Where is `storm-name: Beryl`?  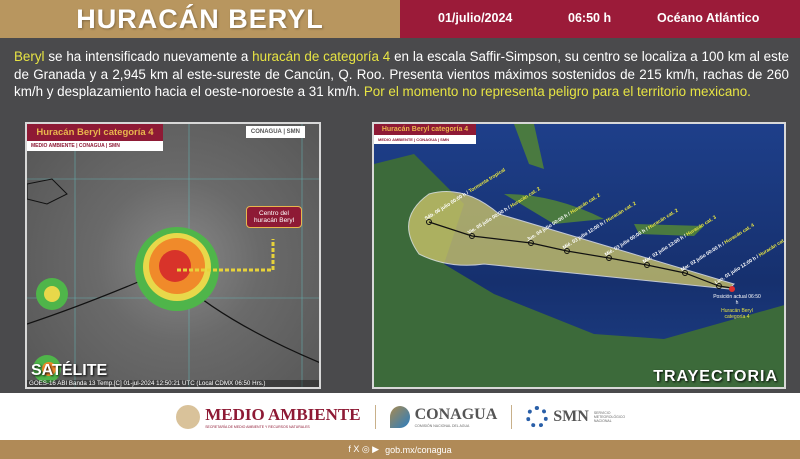 storm-name: Beryl is located at coordinates (29, 56).